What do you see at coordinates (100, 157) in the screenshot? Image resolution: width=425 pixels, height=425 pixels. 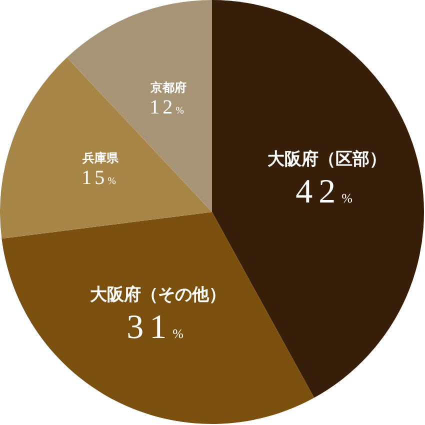 I see `slice-label: 兵庫県` at bounding box center [100, 157].